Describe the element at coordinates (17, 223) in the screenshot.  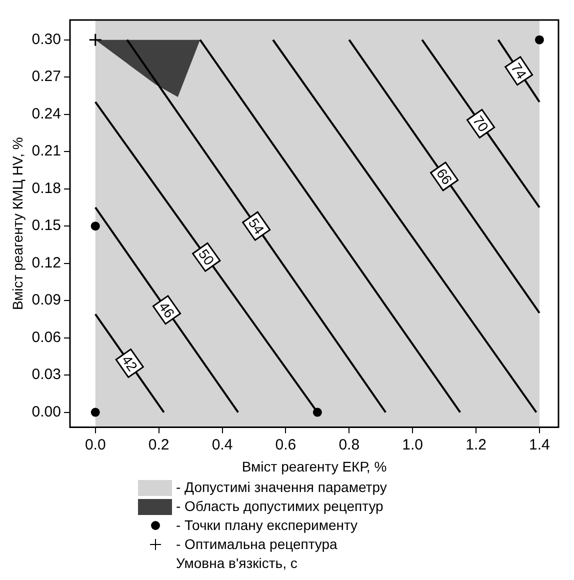
I see `y-axis-title: Вміст реагенту КМЦ HV, %` at that location.